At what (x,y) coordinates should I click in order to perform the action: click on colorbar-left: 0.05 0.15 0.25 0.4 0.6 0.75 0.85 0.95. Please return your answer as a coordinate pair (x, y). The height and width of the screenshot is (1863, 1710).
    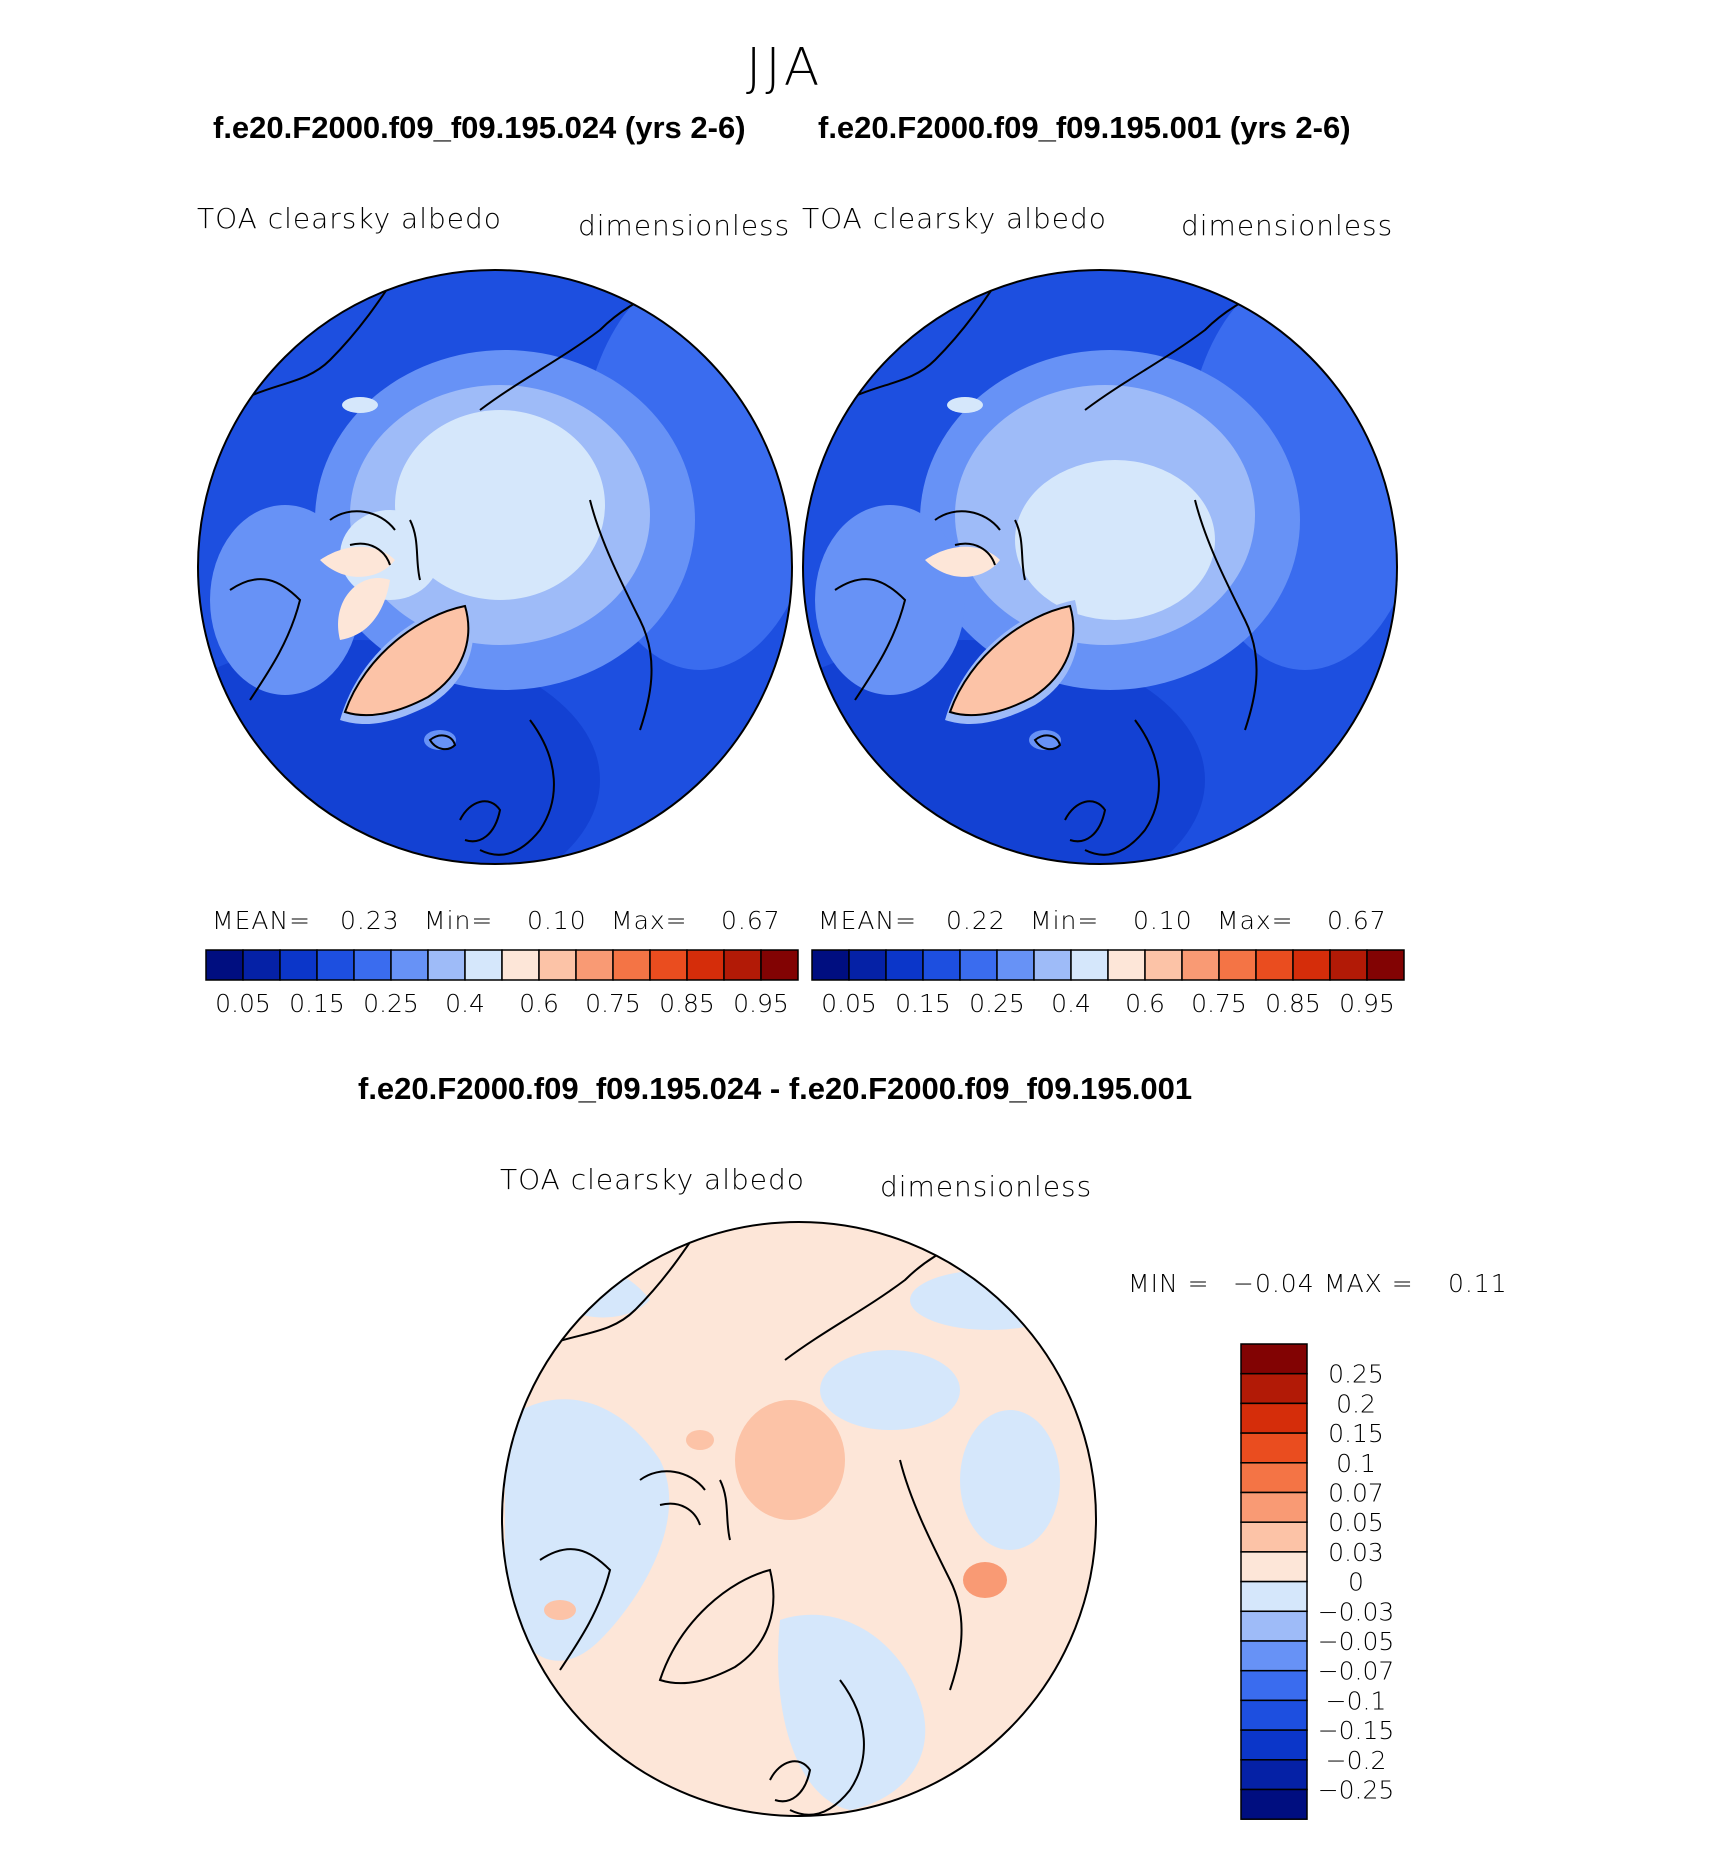
    Looking at the image, I should click on (502, 983).